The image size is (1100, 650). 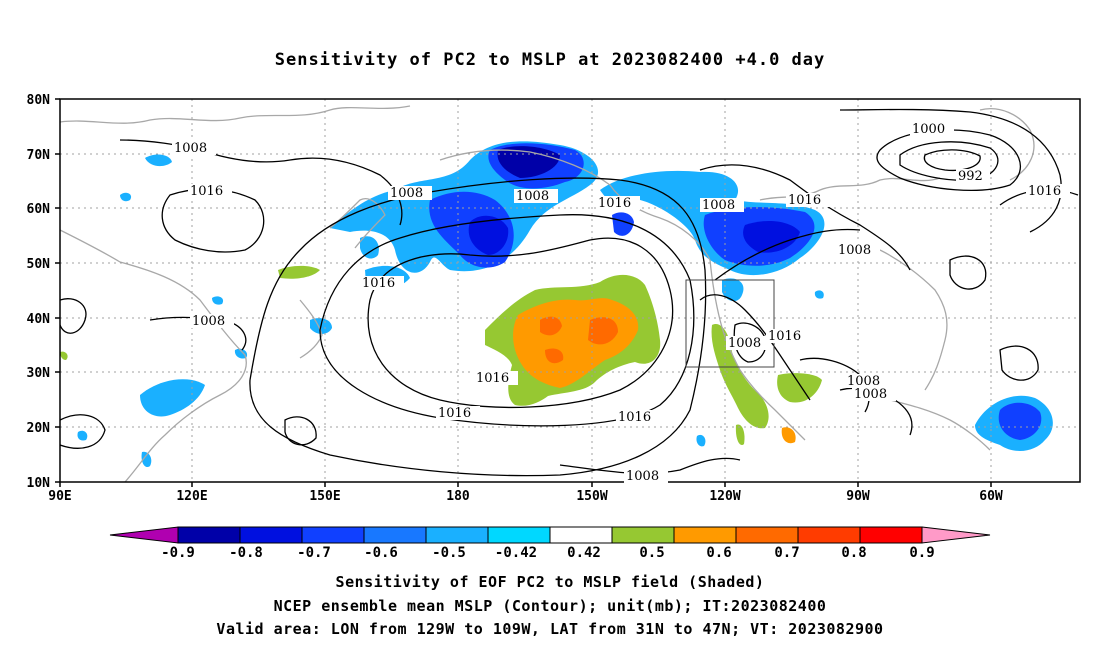 I want to click on coast-japan, so click(x=311, y=329).